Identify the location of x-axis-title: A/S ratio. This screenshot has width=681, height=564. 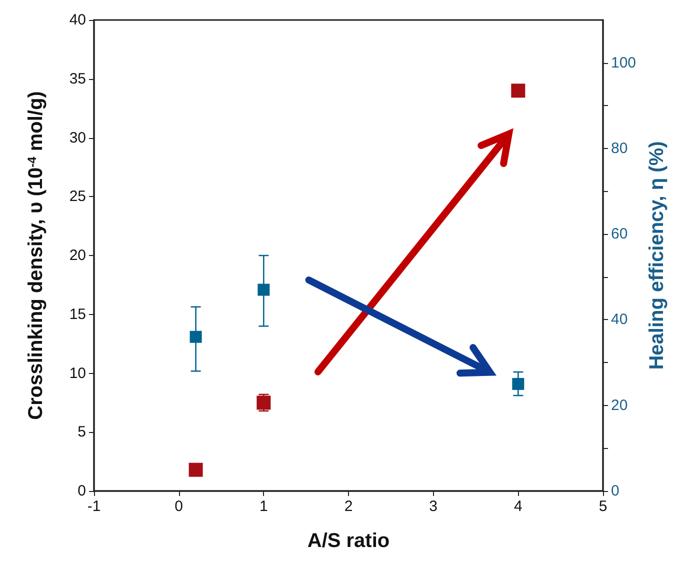
(348, 541).